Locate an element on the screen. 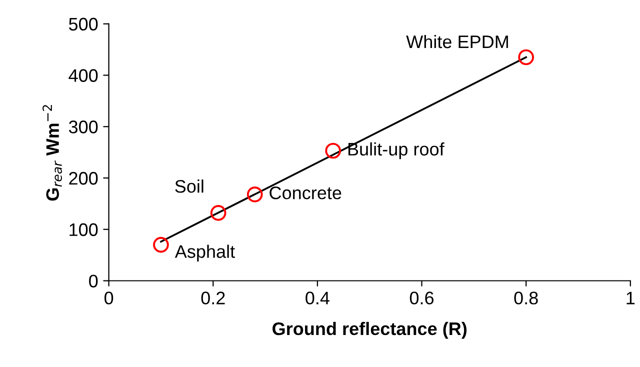  annotation: White EPDM is located at coordinates (457, 41).